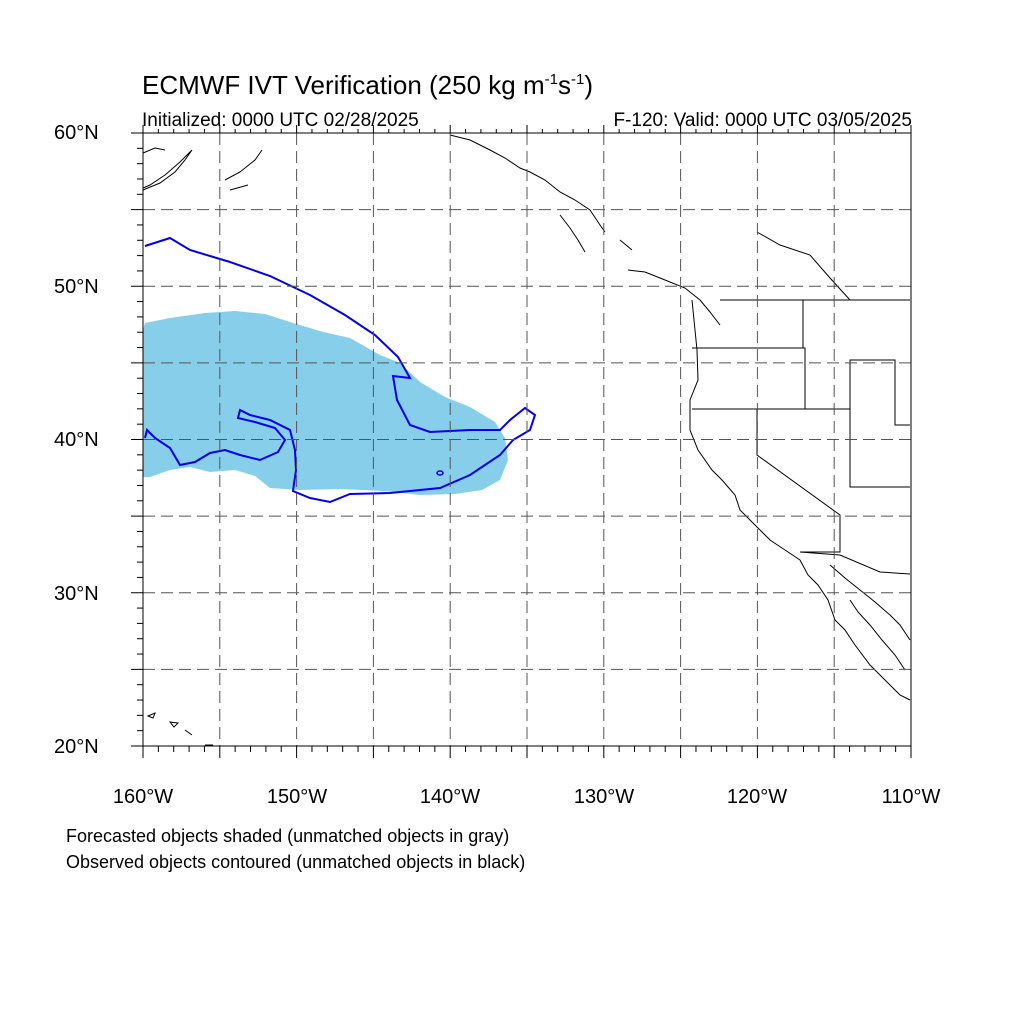 This screenshot has width=1024, height=1024. What do you see at coordinates (374, 183) in the screenshot?
I see `alaska-coast` at bounding box center [374, 183].